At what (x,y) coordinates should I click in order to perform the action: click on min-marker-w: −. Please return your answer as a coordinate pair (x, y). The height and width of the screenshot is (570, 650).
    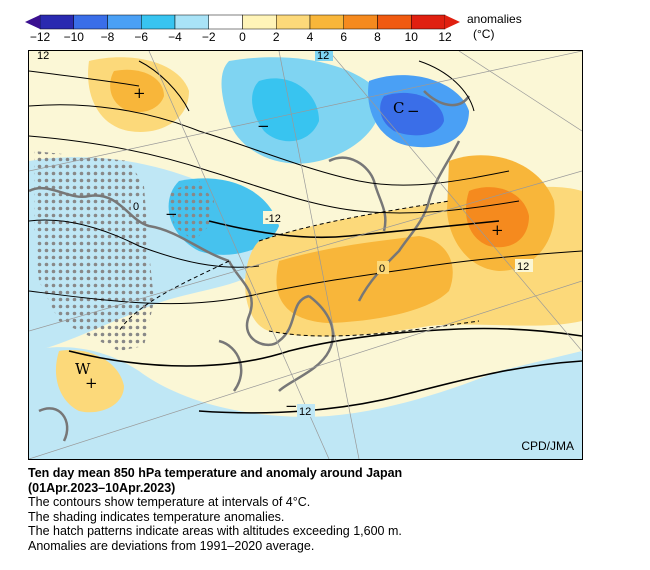
    Looking at the image, I should click on (171, 214).